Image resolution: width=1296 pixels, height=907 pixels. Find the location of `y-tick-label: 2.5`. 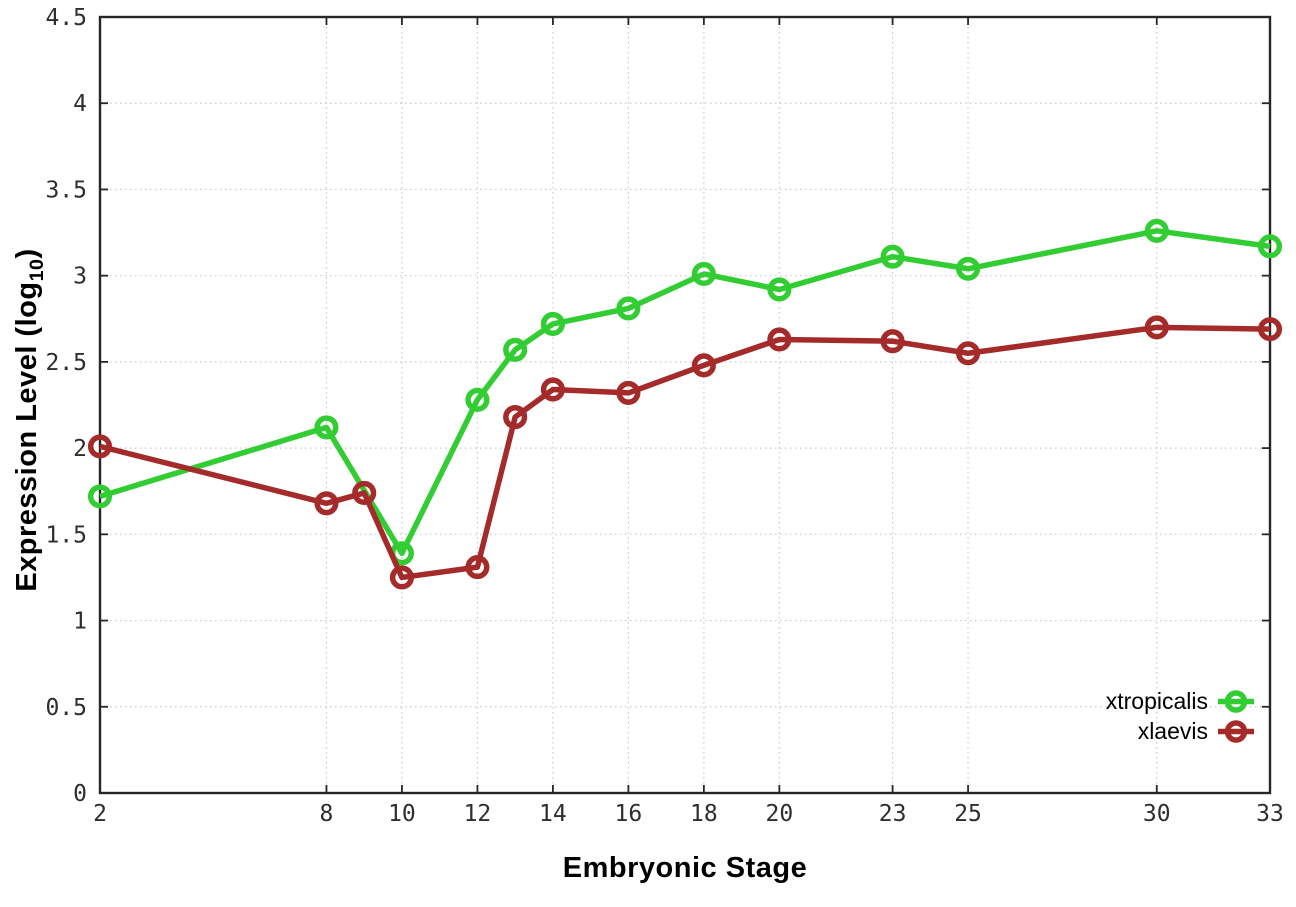

y-tick-label: 2.5 is located at coordinates (66, 363).